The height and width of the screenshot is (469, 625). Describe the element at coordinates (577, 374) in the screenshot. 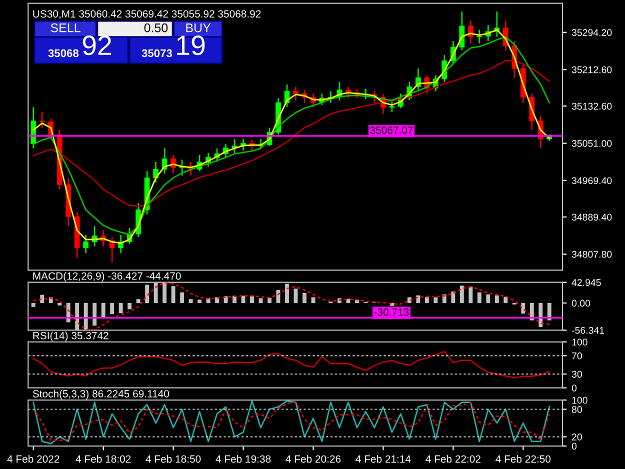

I see `y-tick-label: 30` at that location.